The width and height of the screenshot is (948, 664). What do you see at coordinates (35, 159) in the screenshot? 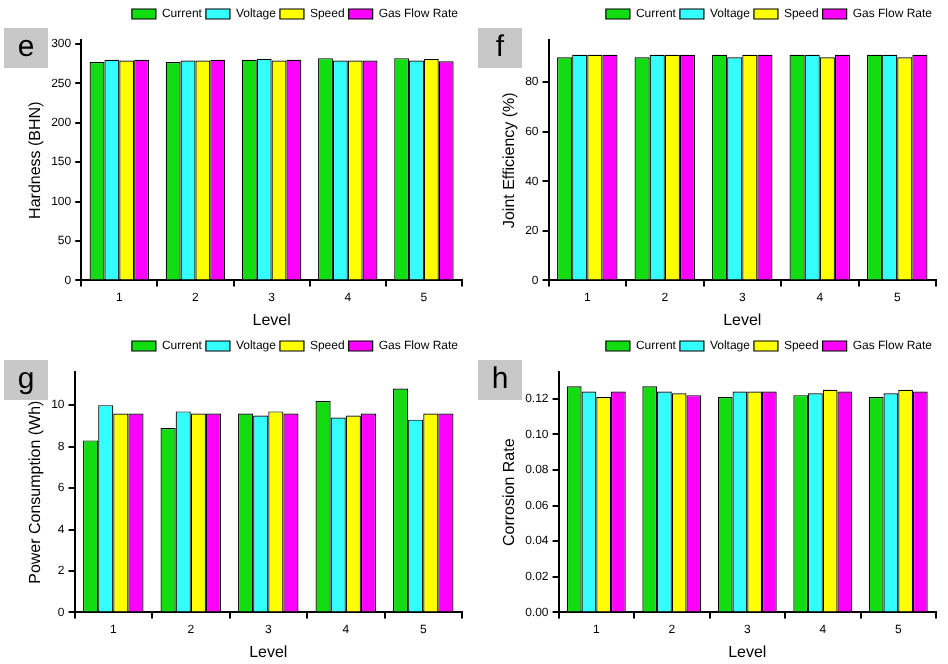
I see `y-axis-title: Hardness (BHN)` at bounding box center [35, 159].